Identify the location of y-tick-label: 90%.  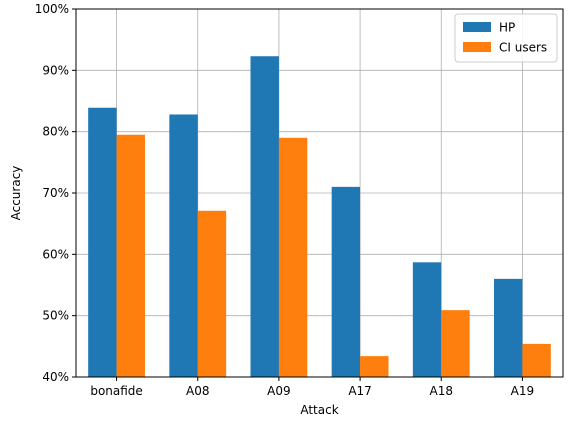
(55, 70).